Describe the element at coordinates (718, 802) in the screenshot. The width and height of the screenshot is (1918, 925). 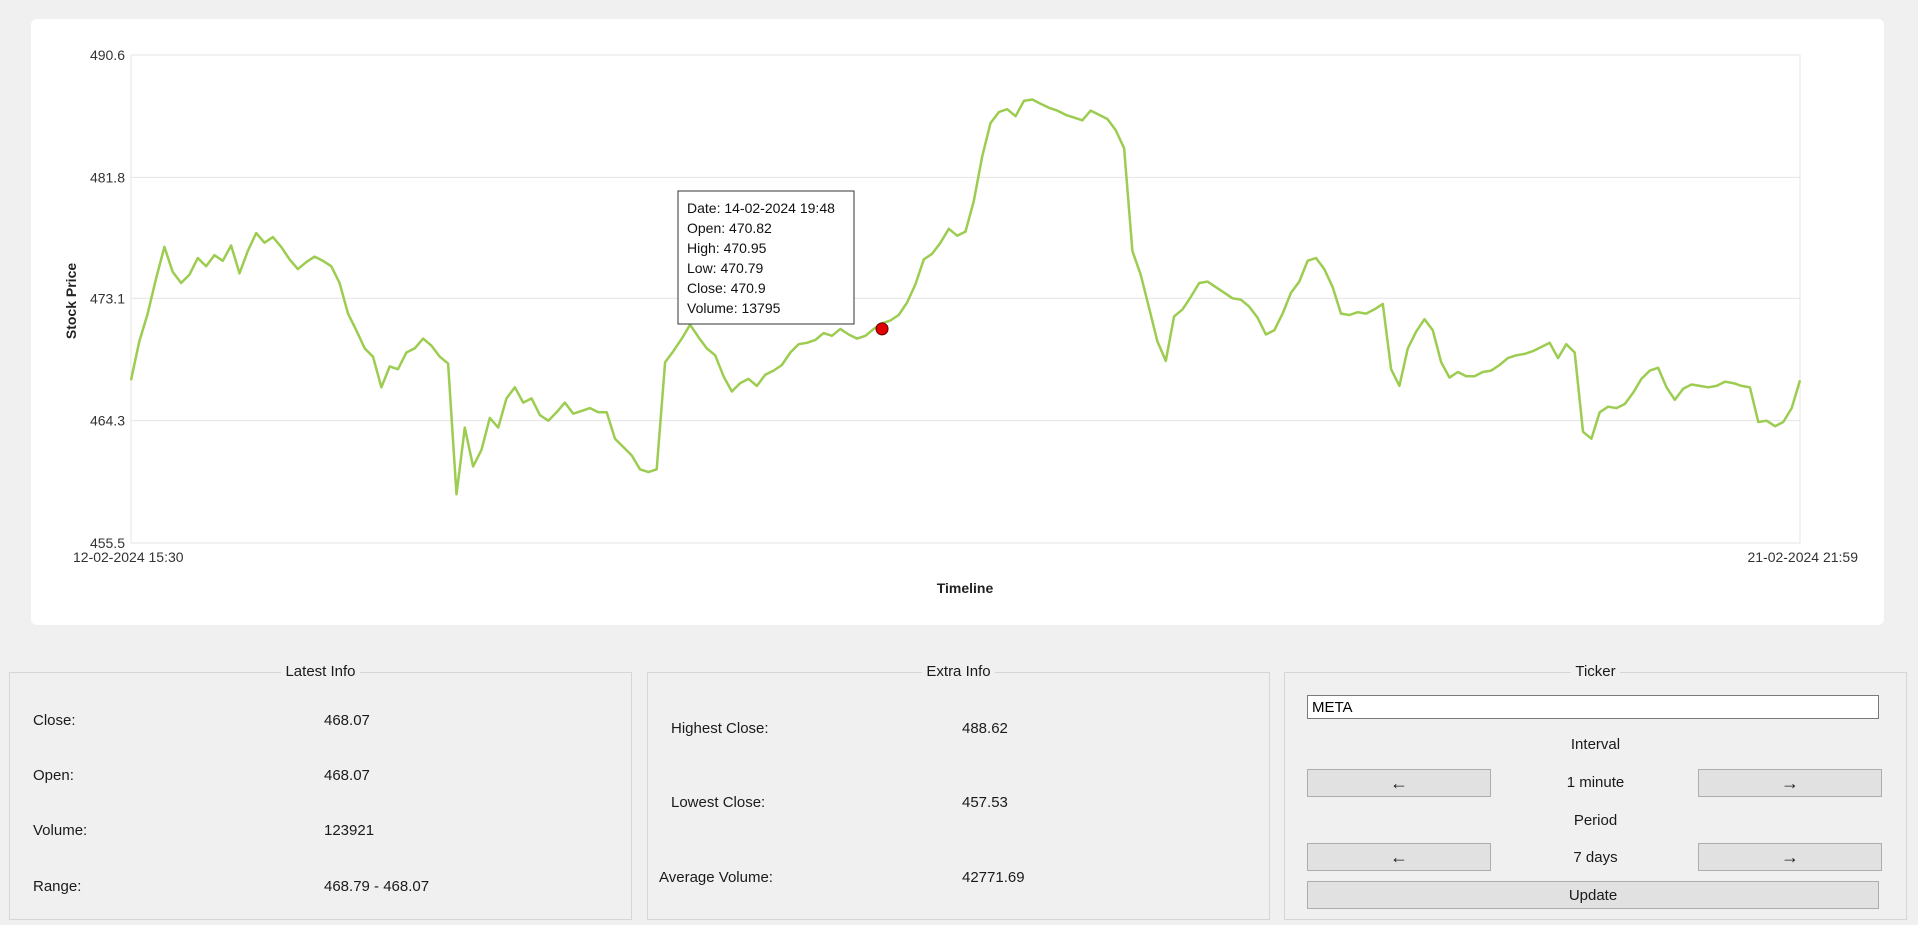
I see `lowest-close-label: Lowest Close:` at that location.